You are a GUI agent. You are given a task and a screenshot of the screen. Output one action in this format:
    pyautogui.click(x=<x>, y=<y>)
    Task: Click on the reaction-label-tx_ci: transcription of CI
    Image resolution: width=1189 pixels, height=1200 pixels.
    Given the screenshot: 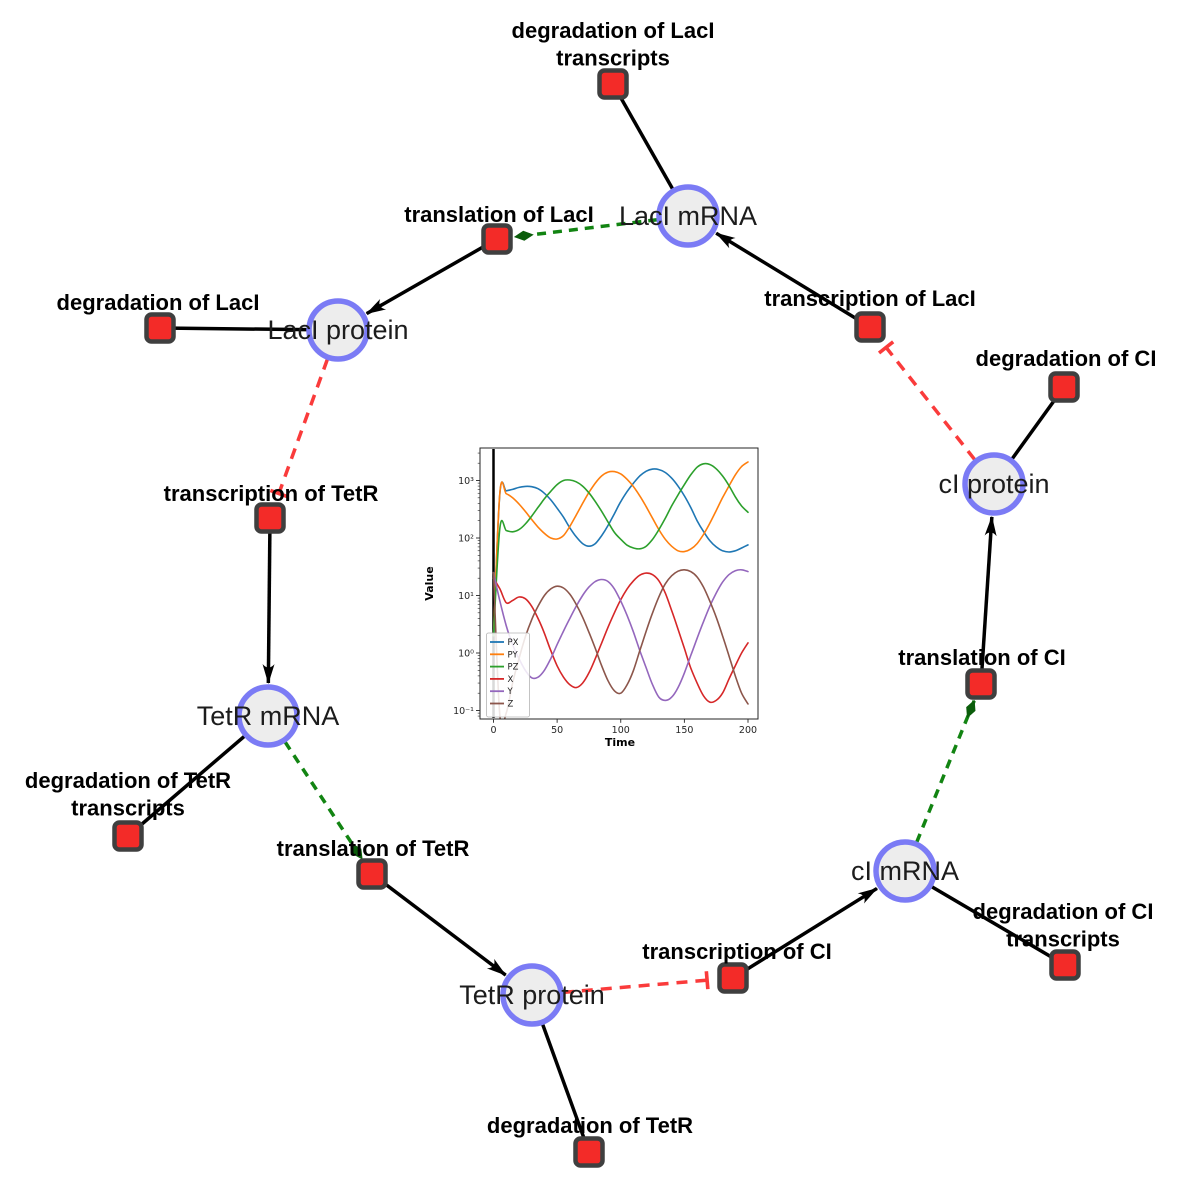 What is the action you would take?
    pyautogui.click(x=736, y=951)
    